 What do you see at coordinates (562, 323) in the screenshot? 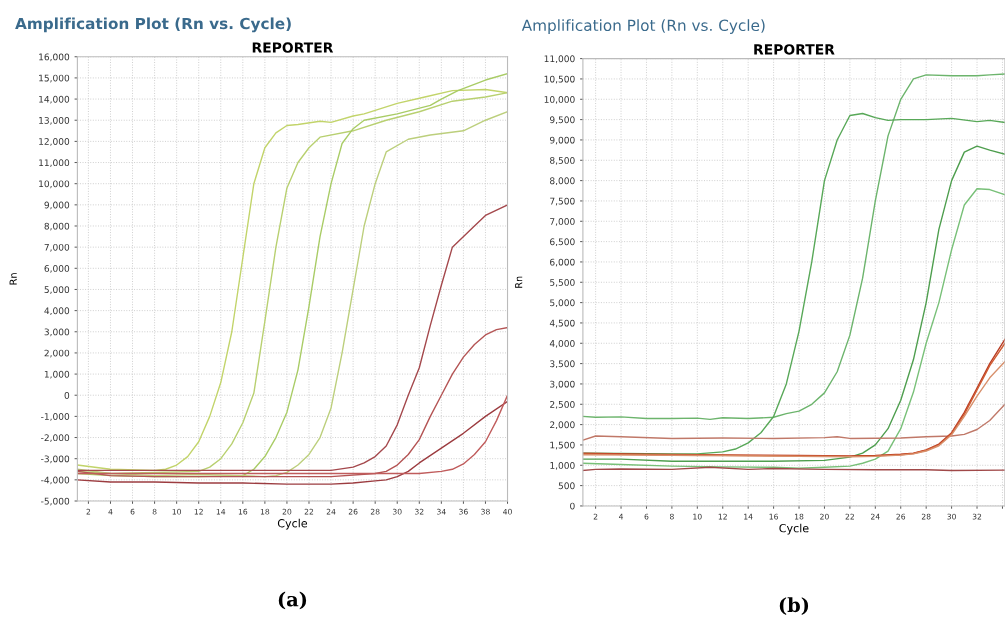
I see `y-tick-label: 4,500` at bounding box center [562, 323].